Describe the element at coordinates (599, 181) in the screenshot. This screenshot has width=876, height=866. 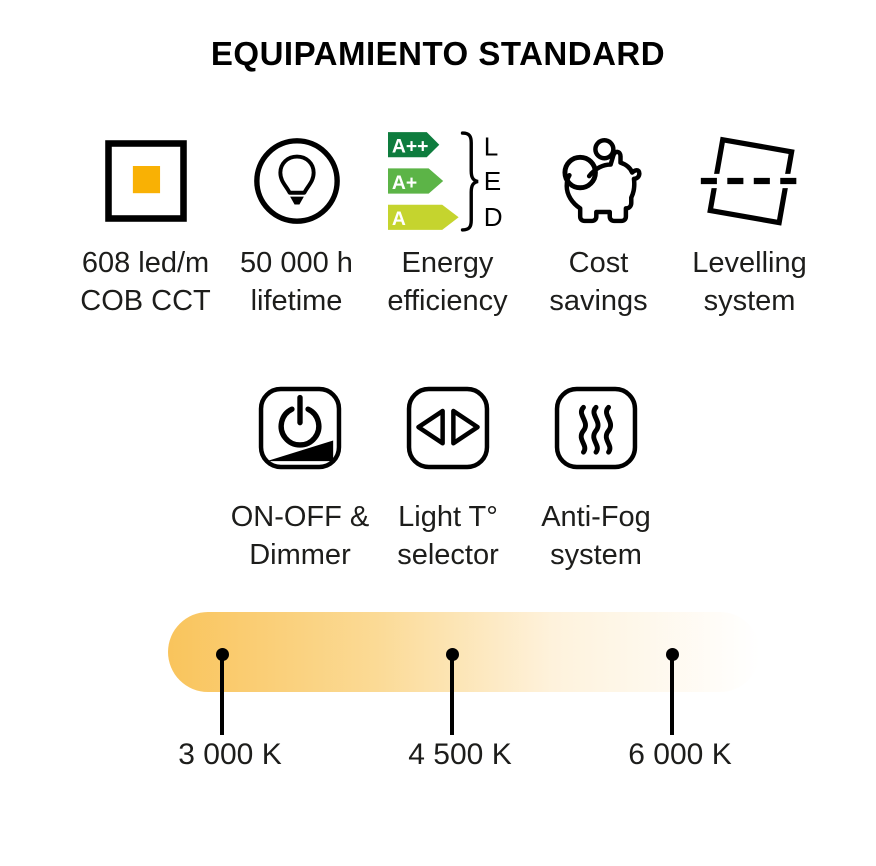
I see `piggy-bank-icon` at that location.